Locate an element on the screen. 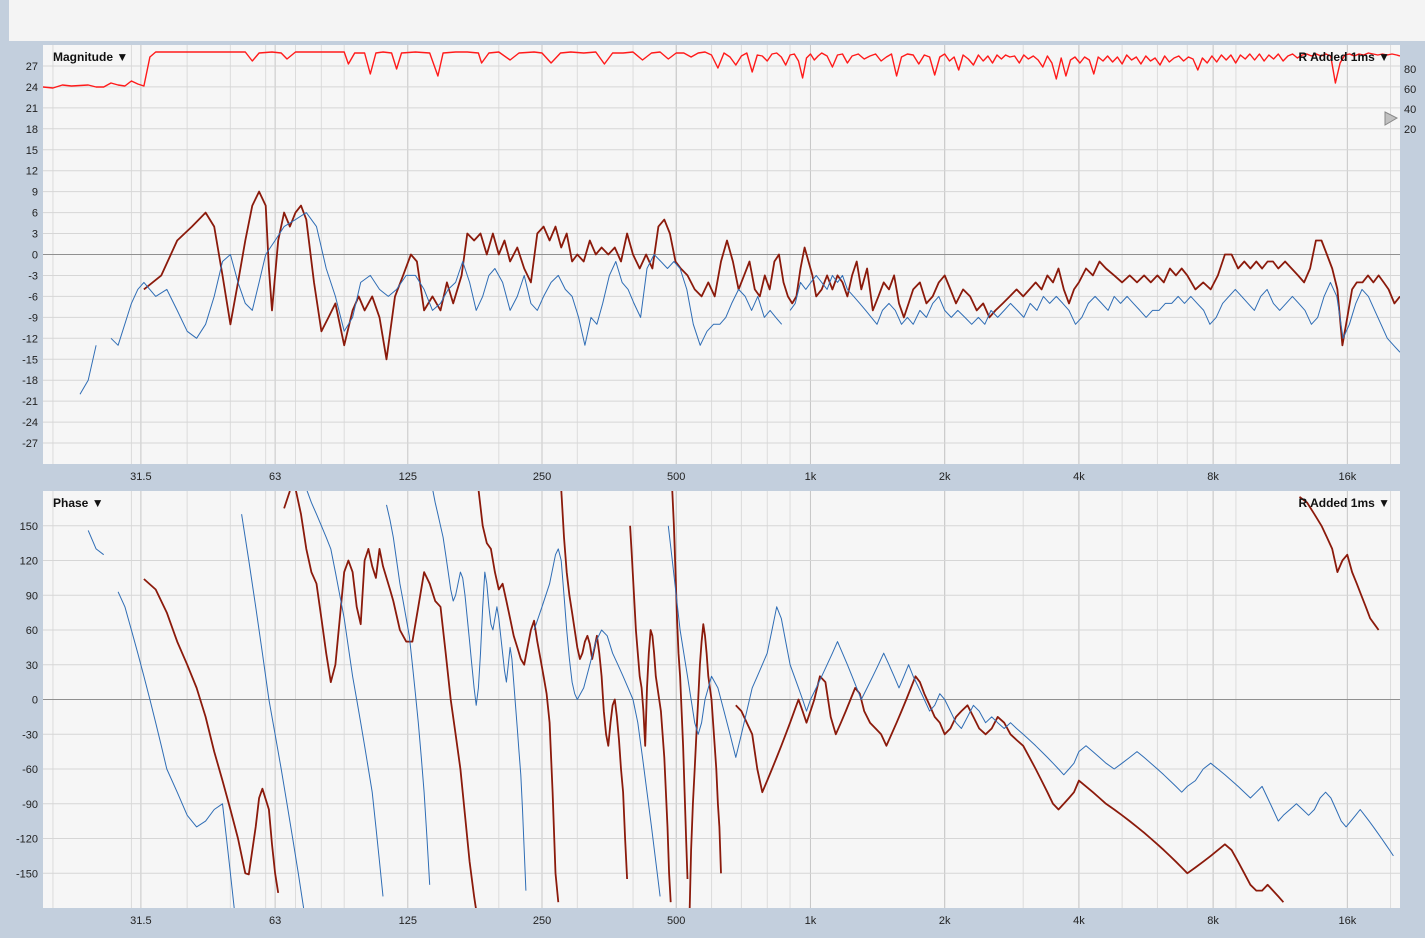  y-tick-label: 12 is located at coordinates (32, 172).